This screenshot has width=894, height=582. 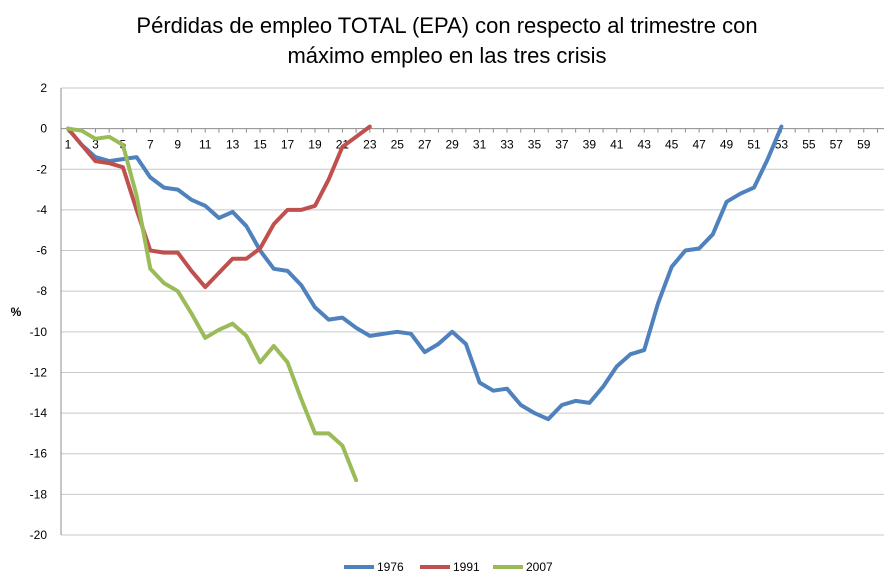 What do you see at coordinates (645, 145) in the screenshot?
I see `x-tick-label: 43` at bounding box center [645, 145].